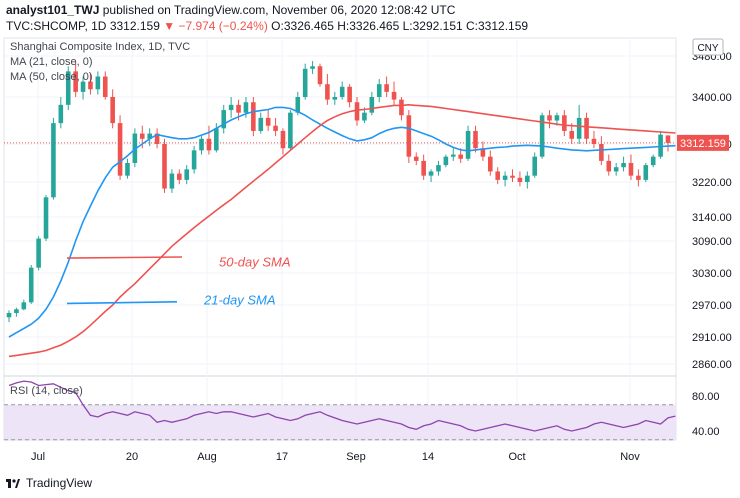  Describe the element at coordinates (53, 10) in the screenshot. I see `author: analyst101_TWJ` at that location.